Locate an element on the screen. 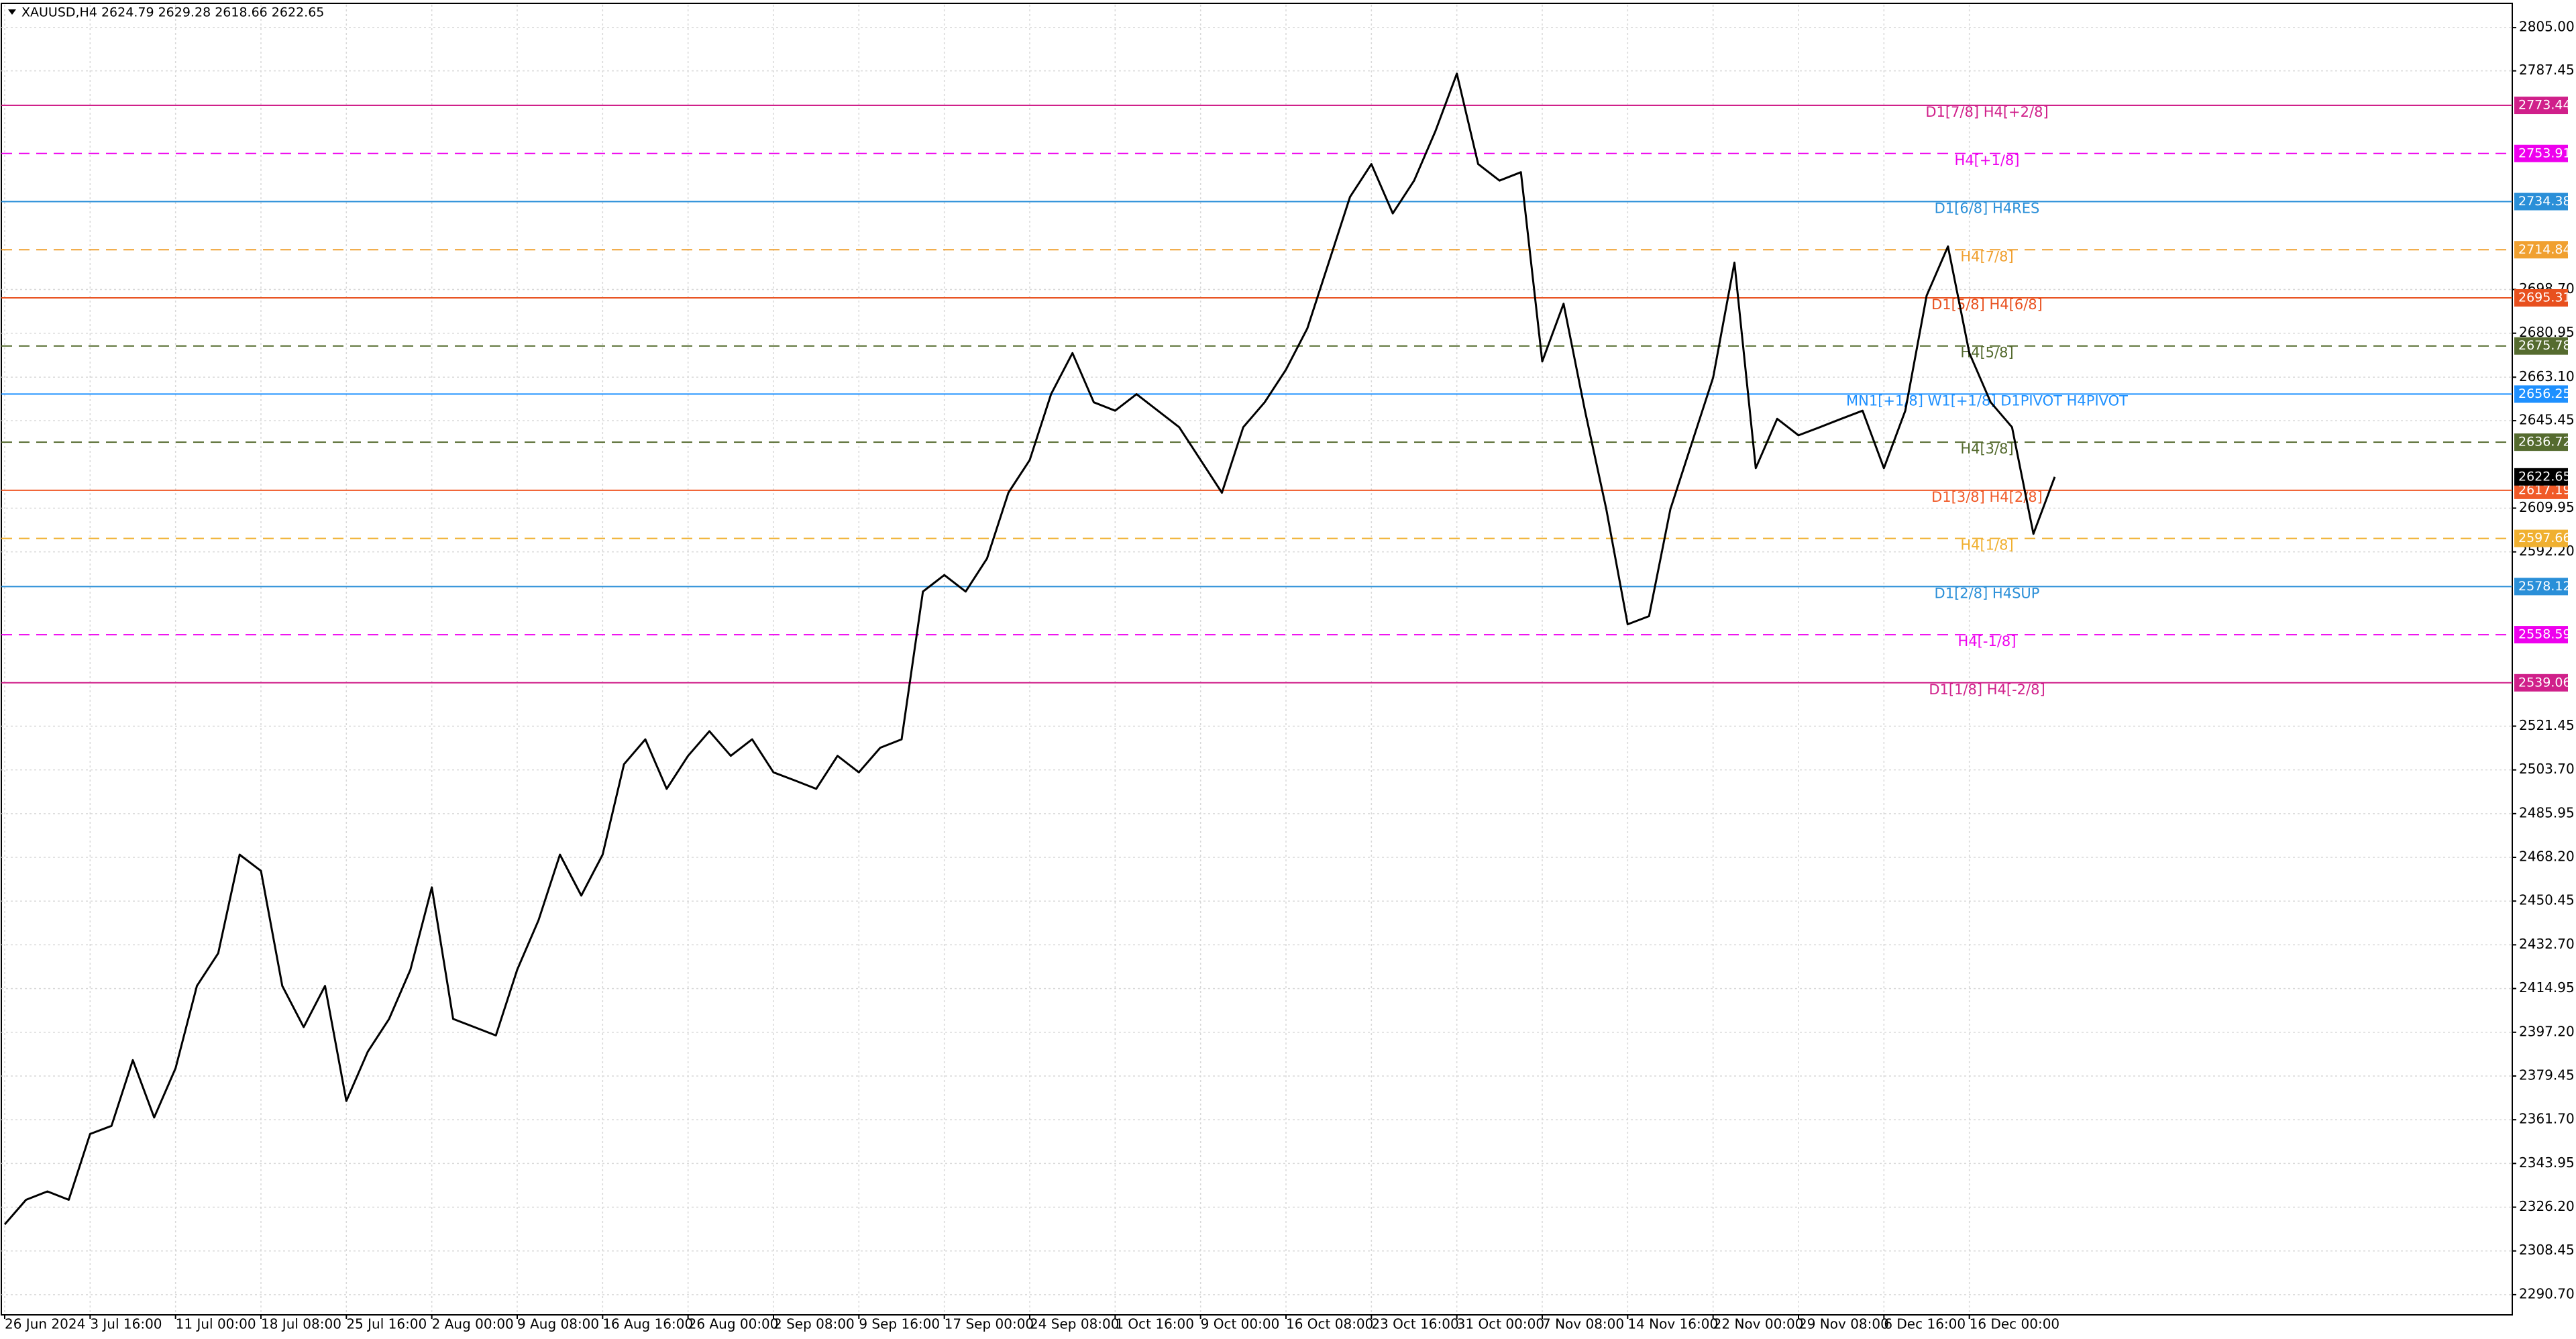 Image resolution: width=2576 pixels, height=1339 pixels. level-price-label: 2558.59 is located at coordinates (2544, 634).